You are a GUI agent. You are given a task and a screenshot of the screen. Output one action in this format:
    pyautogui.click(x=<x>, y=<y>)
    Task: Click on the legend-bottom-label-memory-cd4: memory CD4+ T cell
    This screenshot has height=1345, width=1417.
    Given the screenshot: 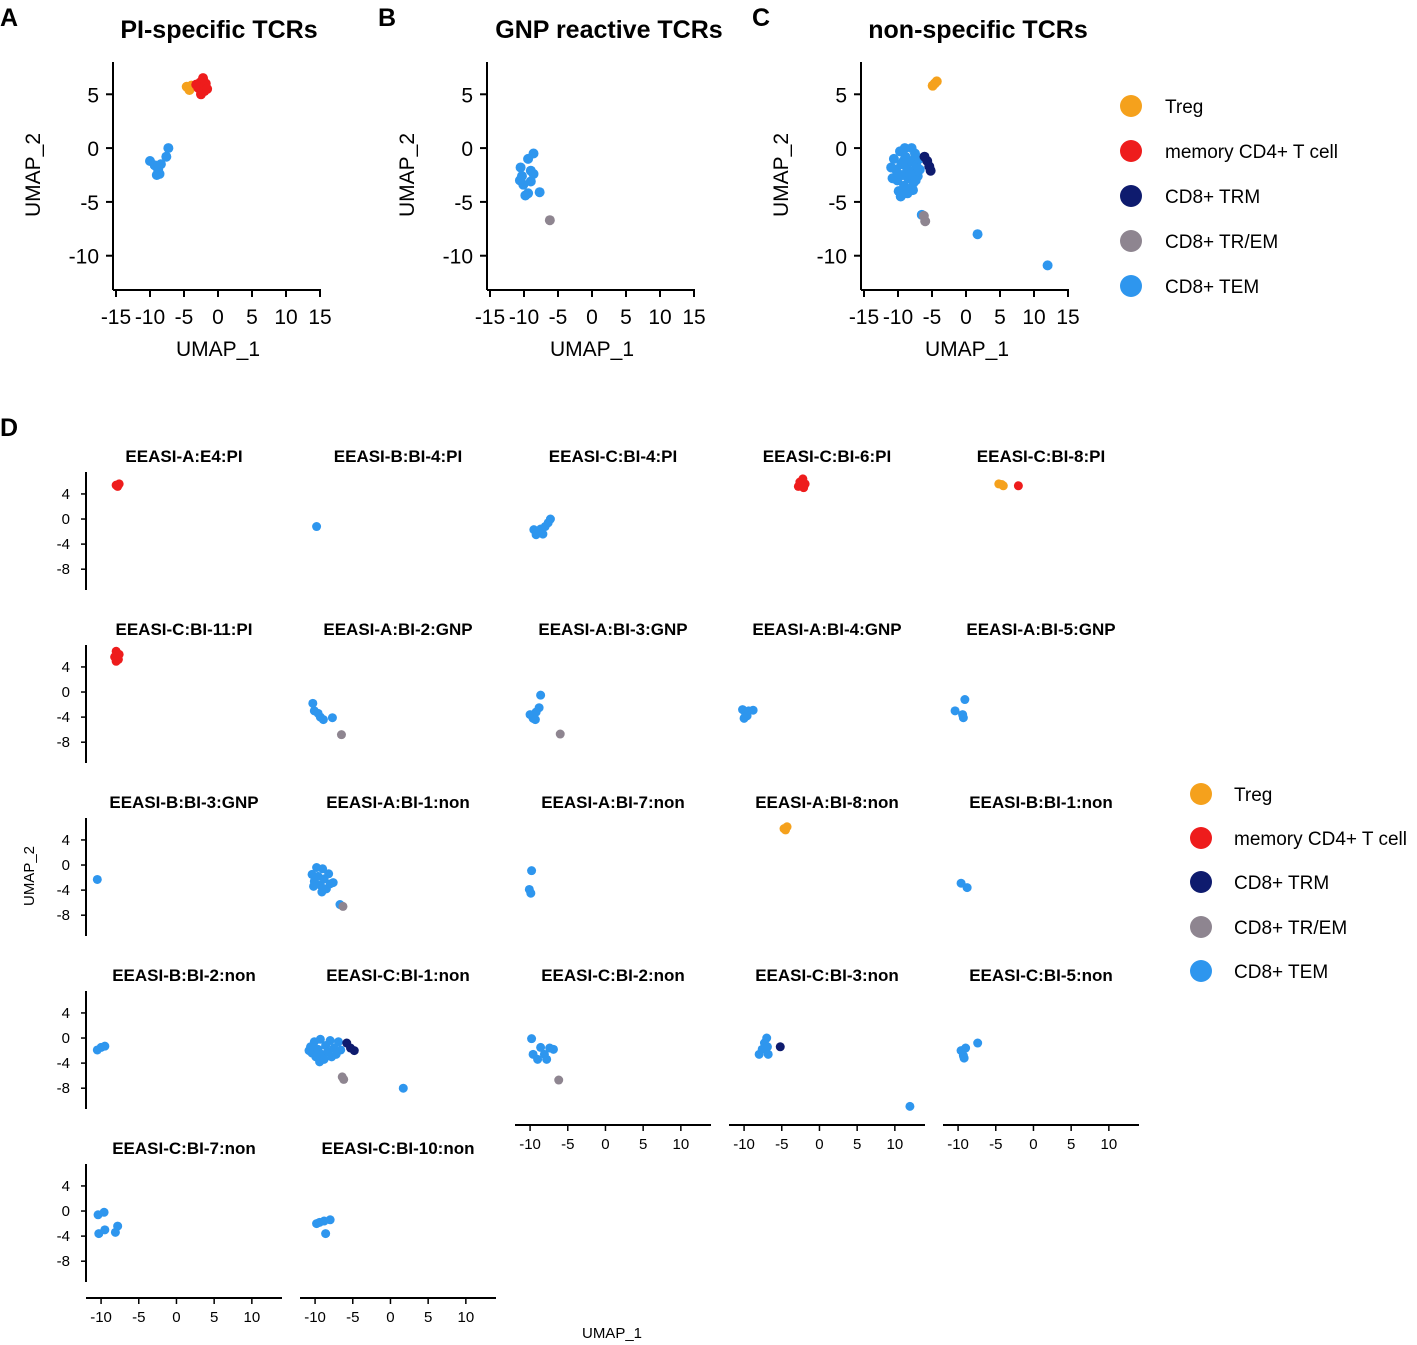 What is the action you would take?
    pyautogui.click(x=1320, y=839)
    